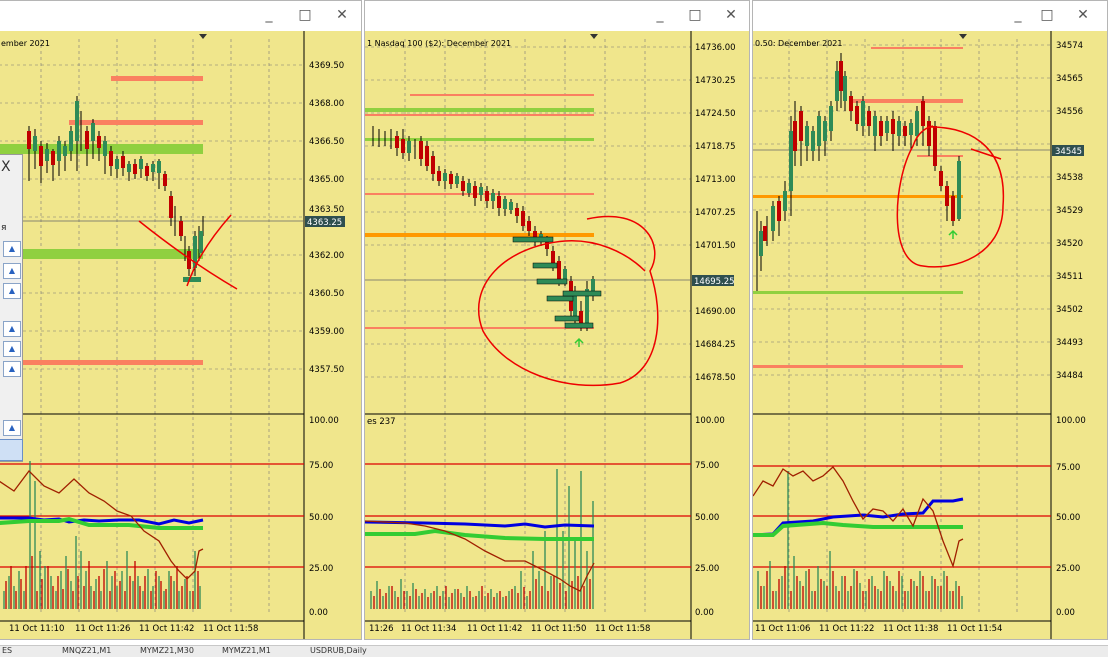 The image size is (1108, 657). What do you see at coordinates (381, 422) in the screenshot?
I see `oscillator-title: es 237` at bounding box center [381, 422].